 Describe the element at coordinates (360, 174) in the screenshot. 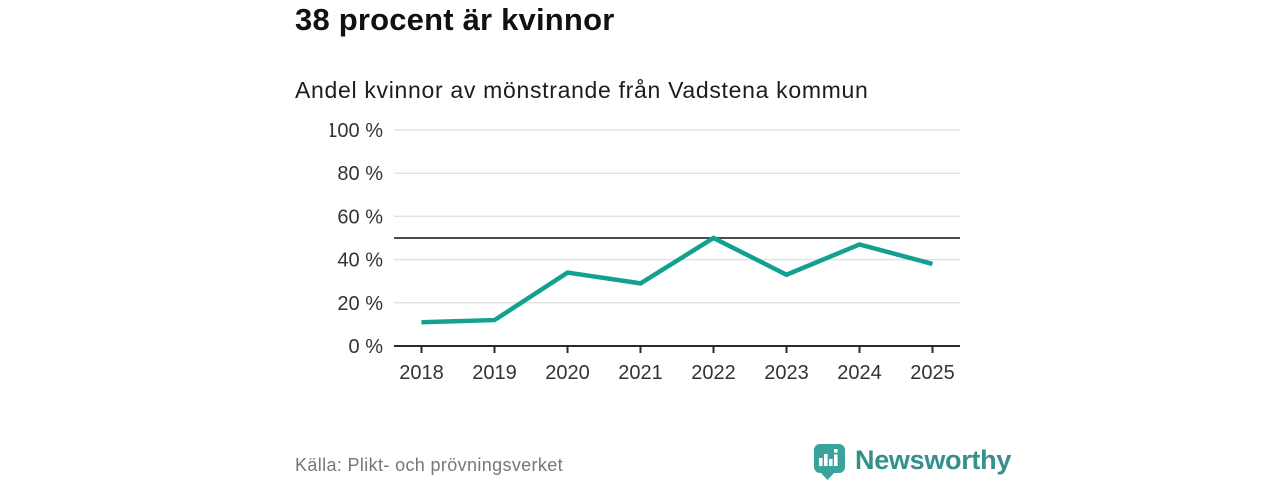

I see `y-tick-label: 80 %` at that location.